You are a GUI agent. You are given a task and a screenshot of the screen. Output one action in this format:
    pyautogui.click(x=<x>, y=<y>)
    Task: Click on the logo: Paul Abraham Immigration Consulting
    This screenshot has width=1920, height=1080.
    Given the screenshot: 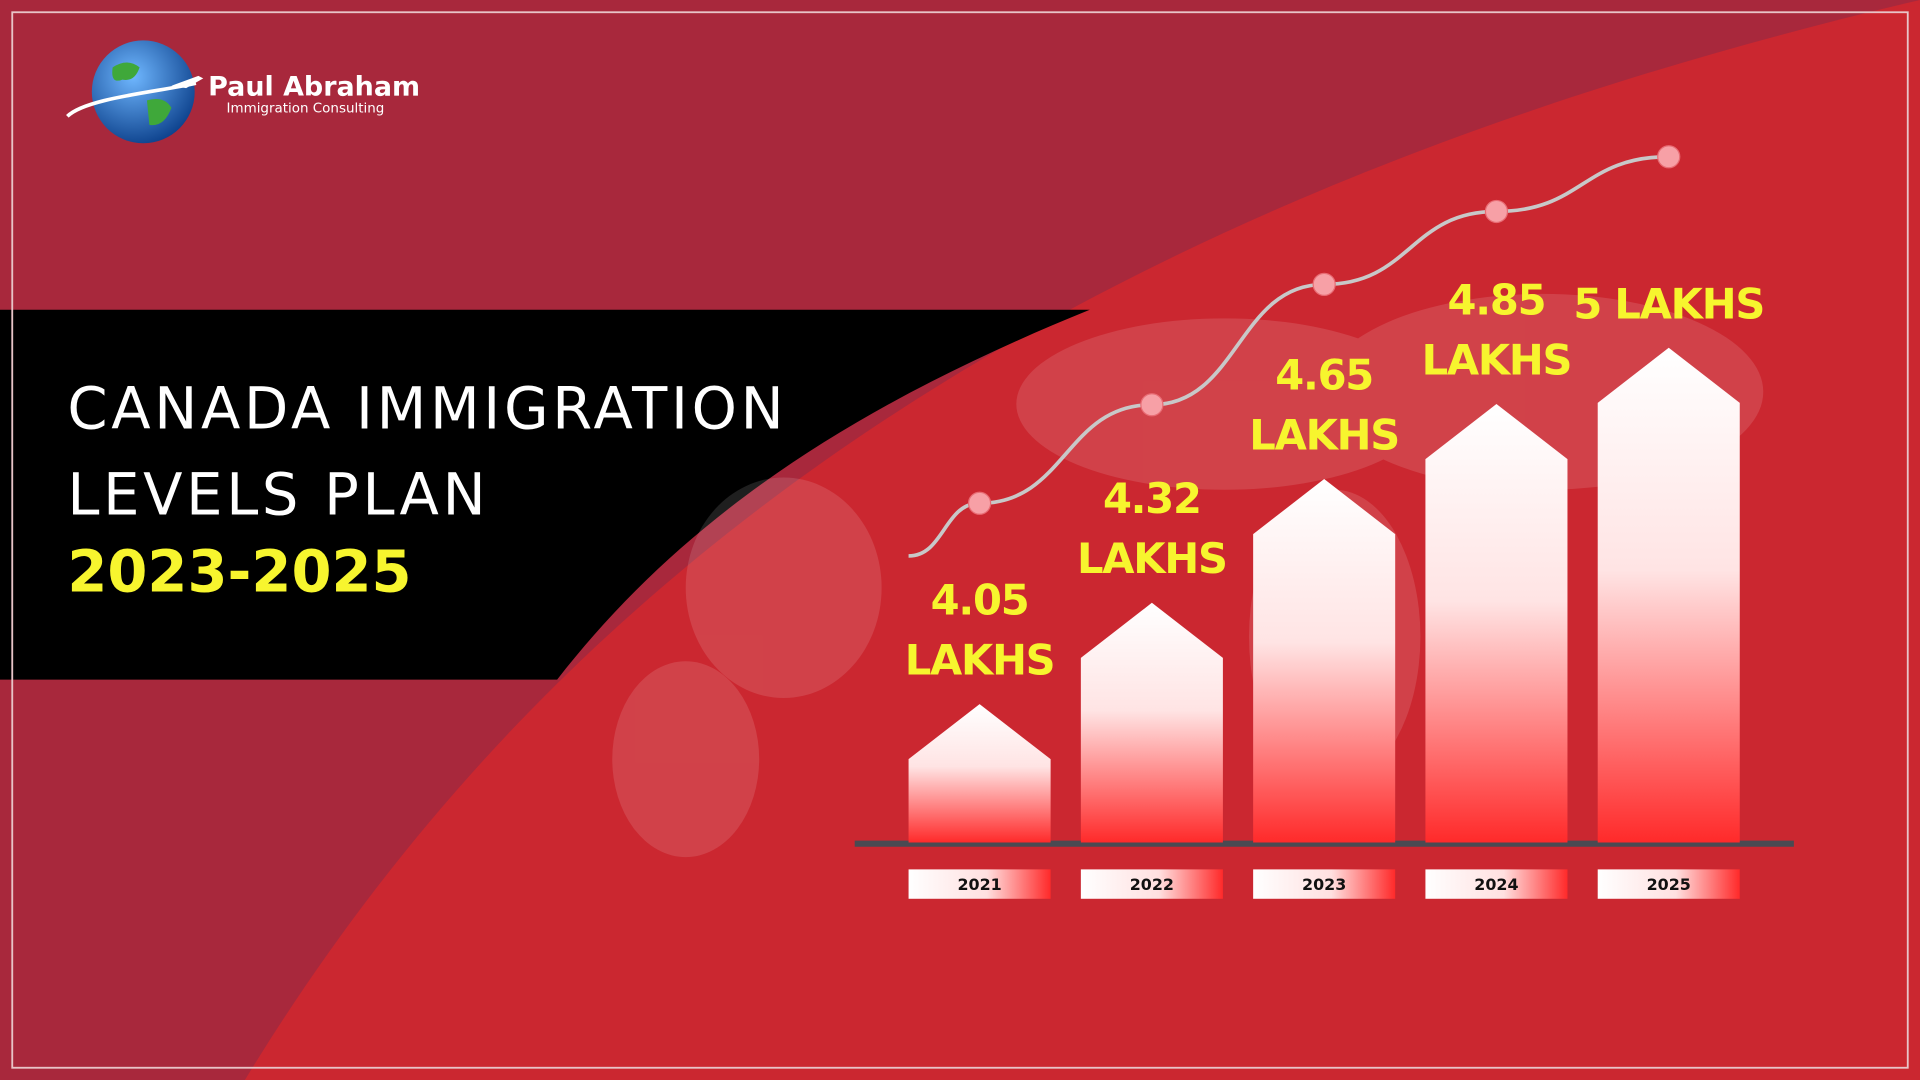 What is the action you would take?
    pyautogui.click(x=243, y=92)
    